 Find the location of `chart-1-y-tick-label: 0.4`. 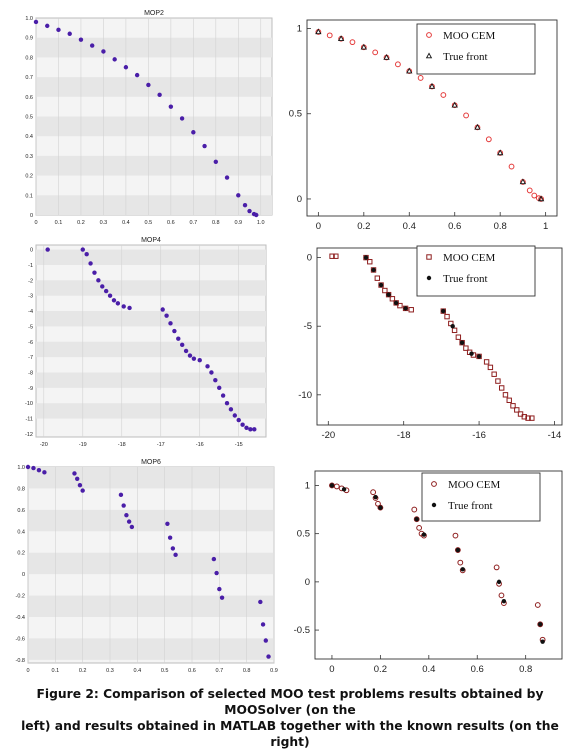

chart-1-y-tick-label: 0.4 is located at coordinates (29, 137).